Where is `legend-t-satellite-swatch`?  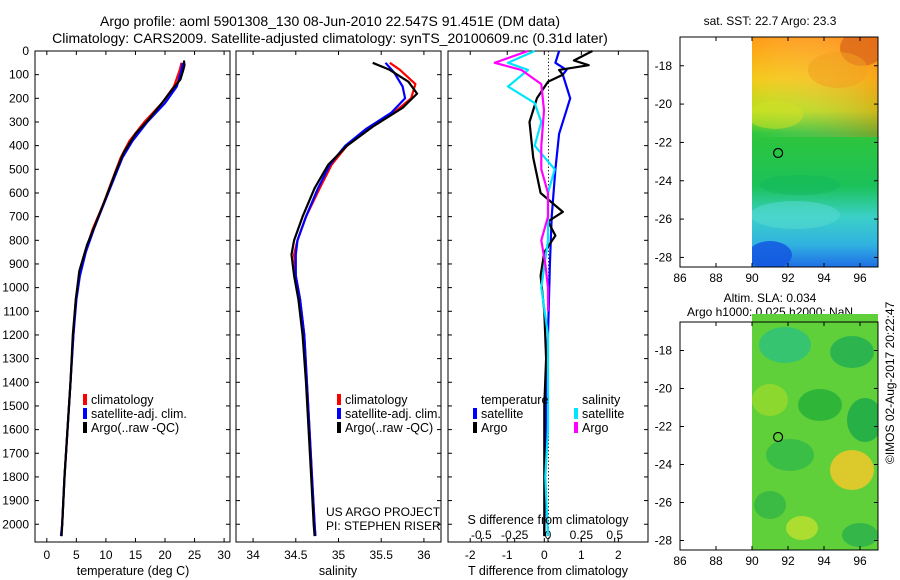 legend-t-satellite-swatch is located at coordinates (475, 413).